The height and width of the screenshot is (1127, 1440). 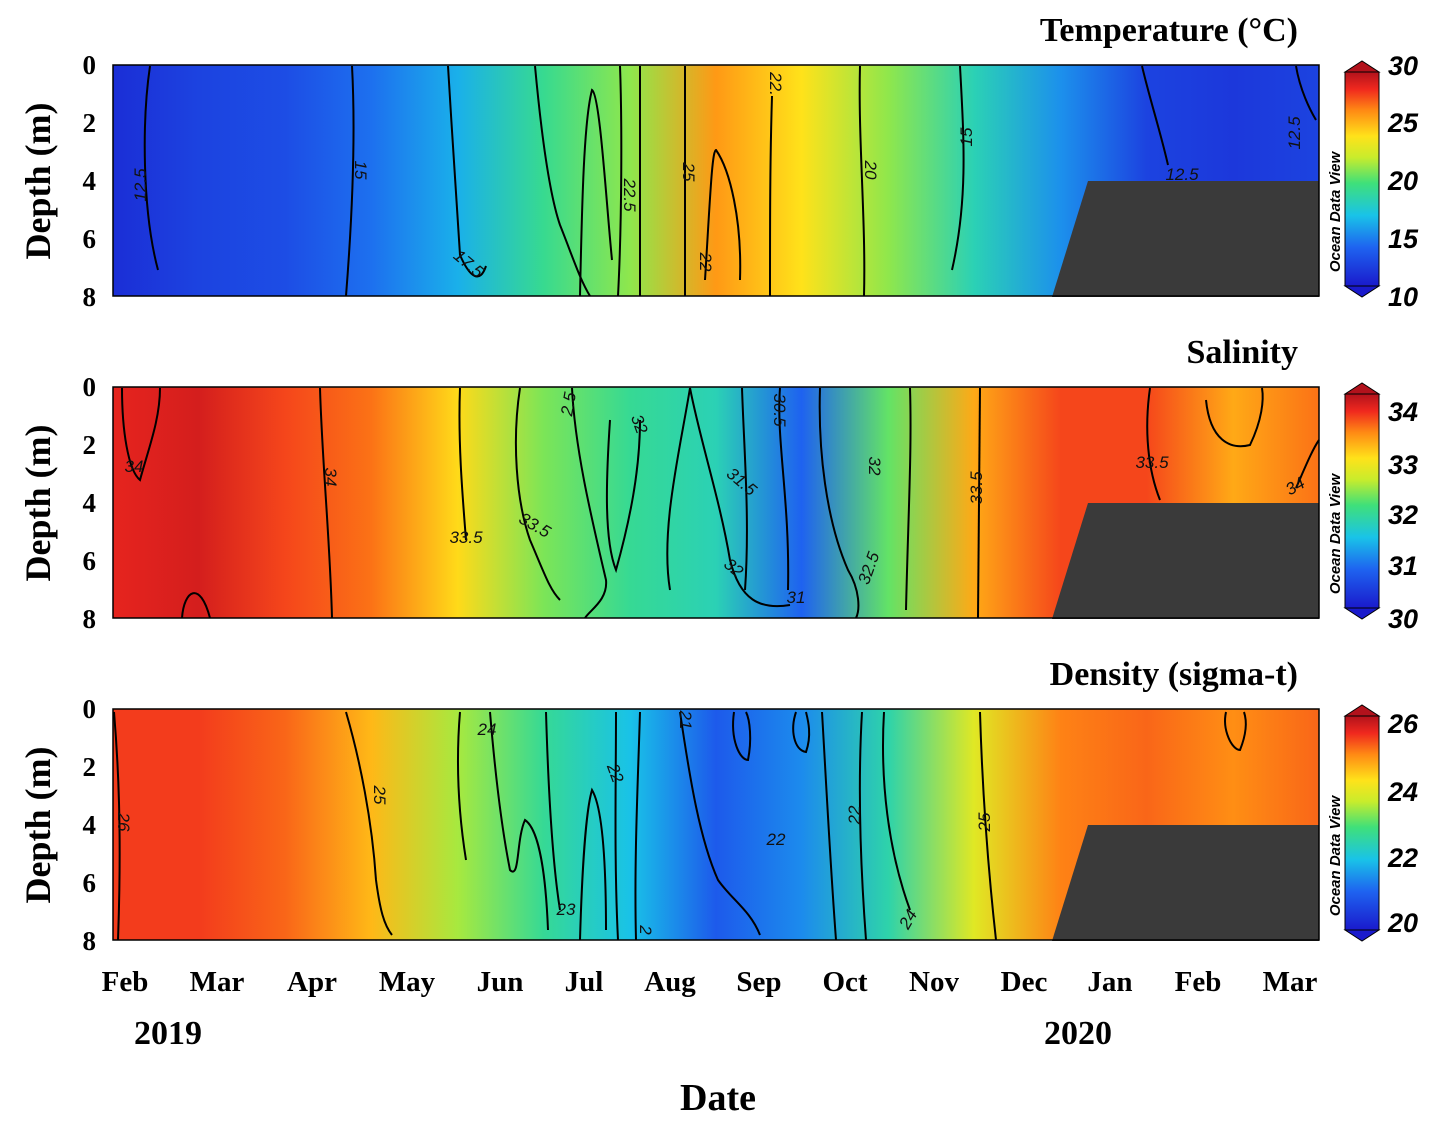 What do you see at coordinates (1403, 297) in the screenshot?
I see `colorbar-tick-label: 10` at bounding box center [1403, 297].